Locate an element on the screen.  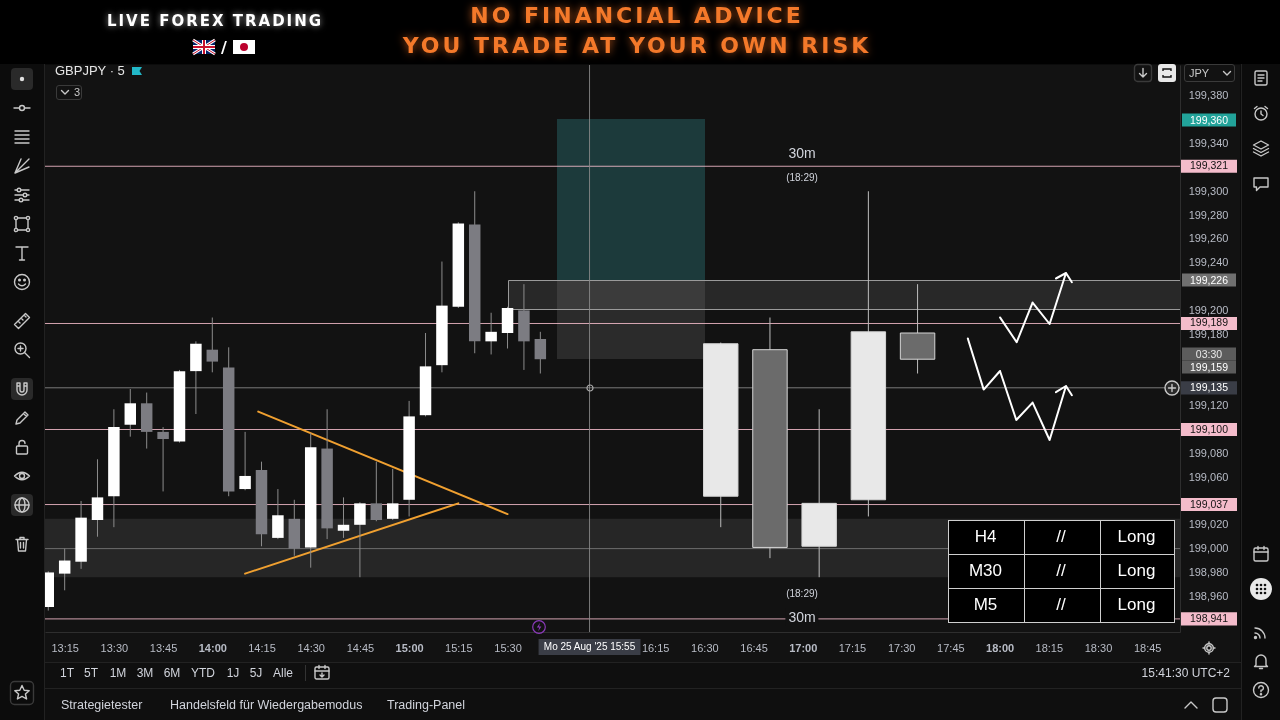
y-tick-label: 199,180 is located at coordinates (1208, 333).